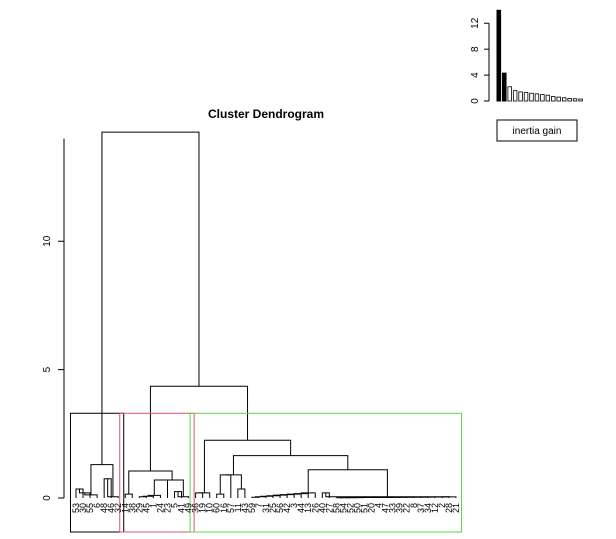  What do you see at coordinates (139, 508) in the screenshot?
I see `leaf-label: 29` at bounding box center [139, 508].